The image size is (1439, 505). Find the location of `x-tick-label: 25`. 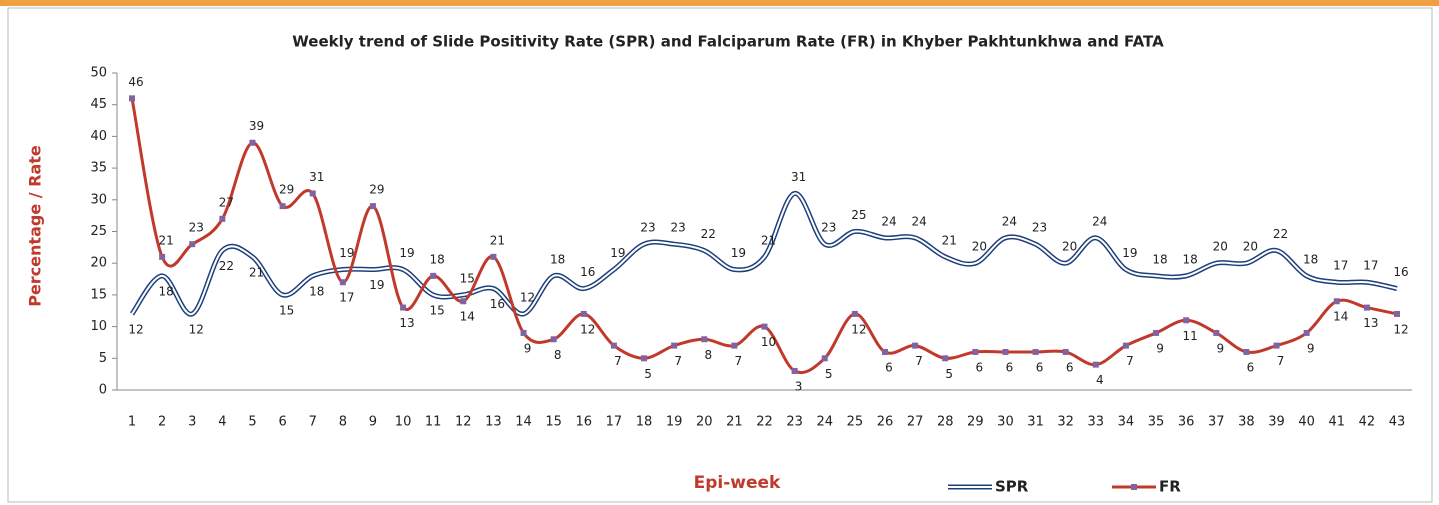

x-tick-label: 25 is located at coordinates (855, 422).